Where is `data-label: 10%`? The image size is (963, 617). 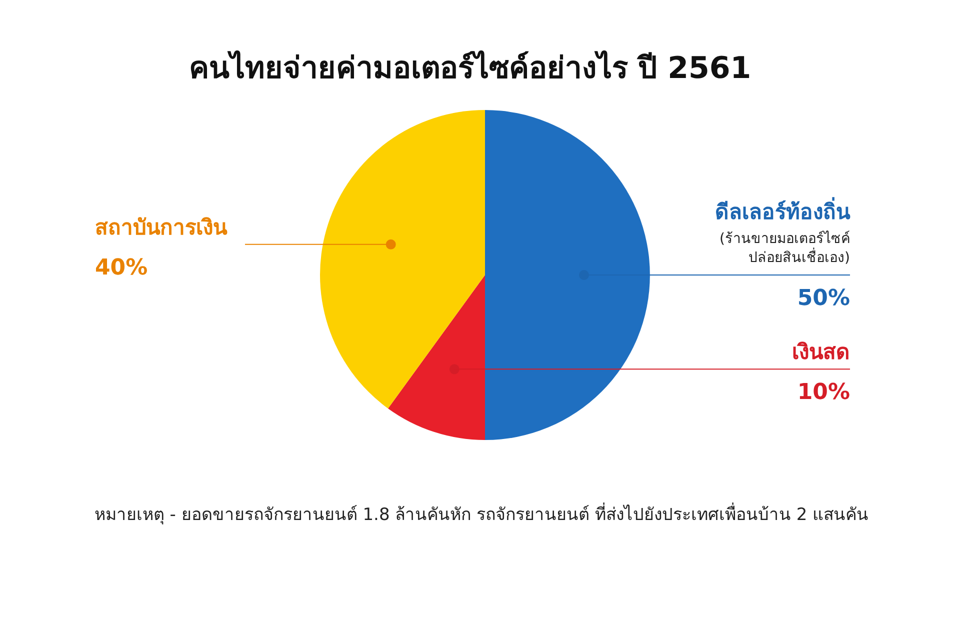 data-label: 10% is located at coordinates (823, 393).